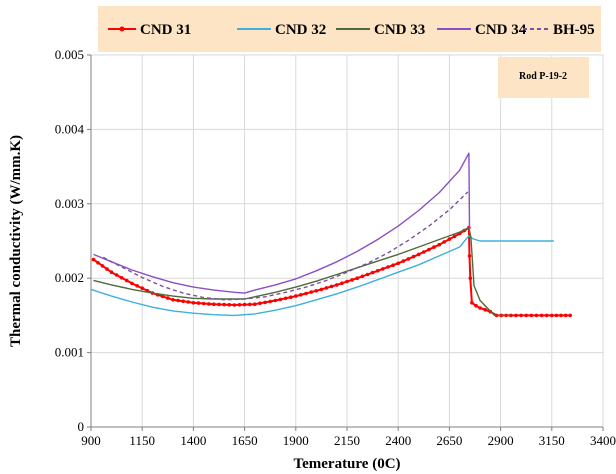 The image size is (616, 474). I want to click on legend-entry-cnd-33: CND 33, so click(380, 30).